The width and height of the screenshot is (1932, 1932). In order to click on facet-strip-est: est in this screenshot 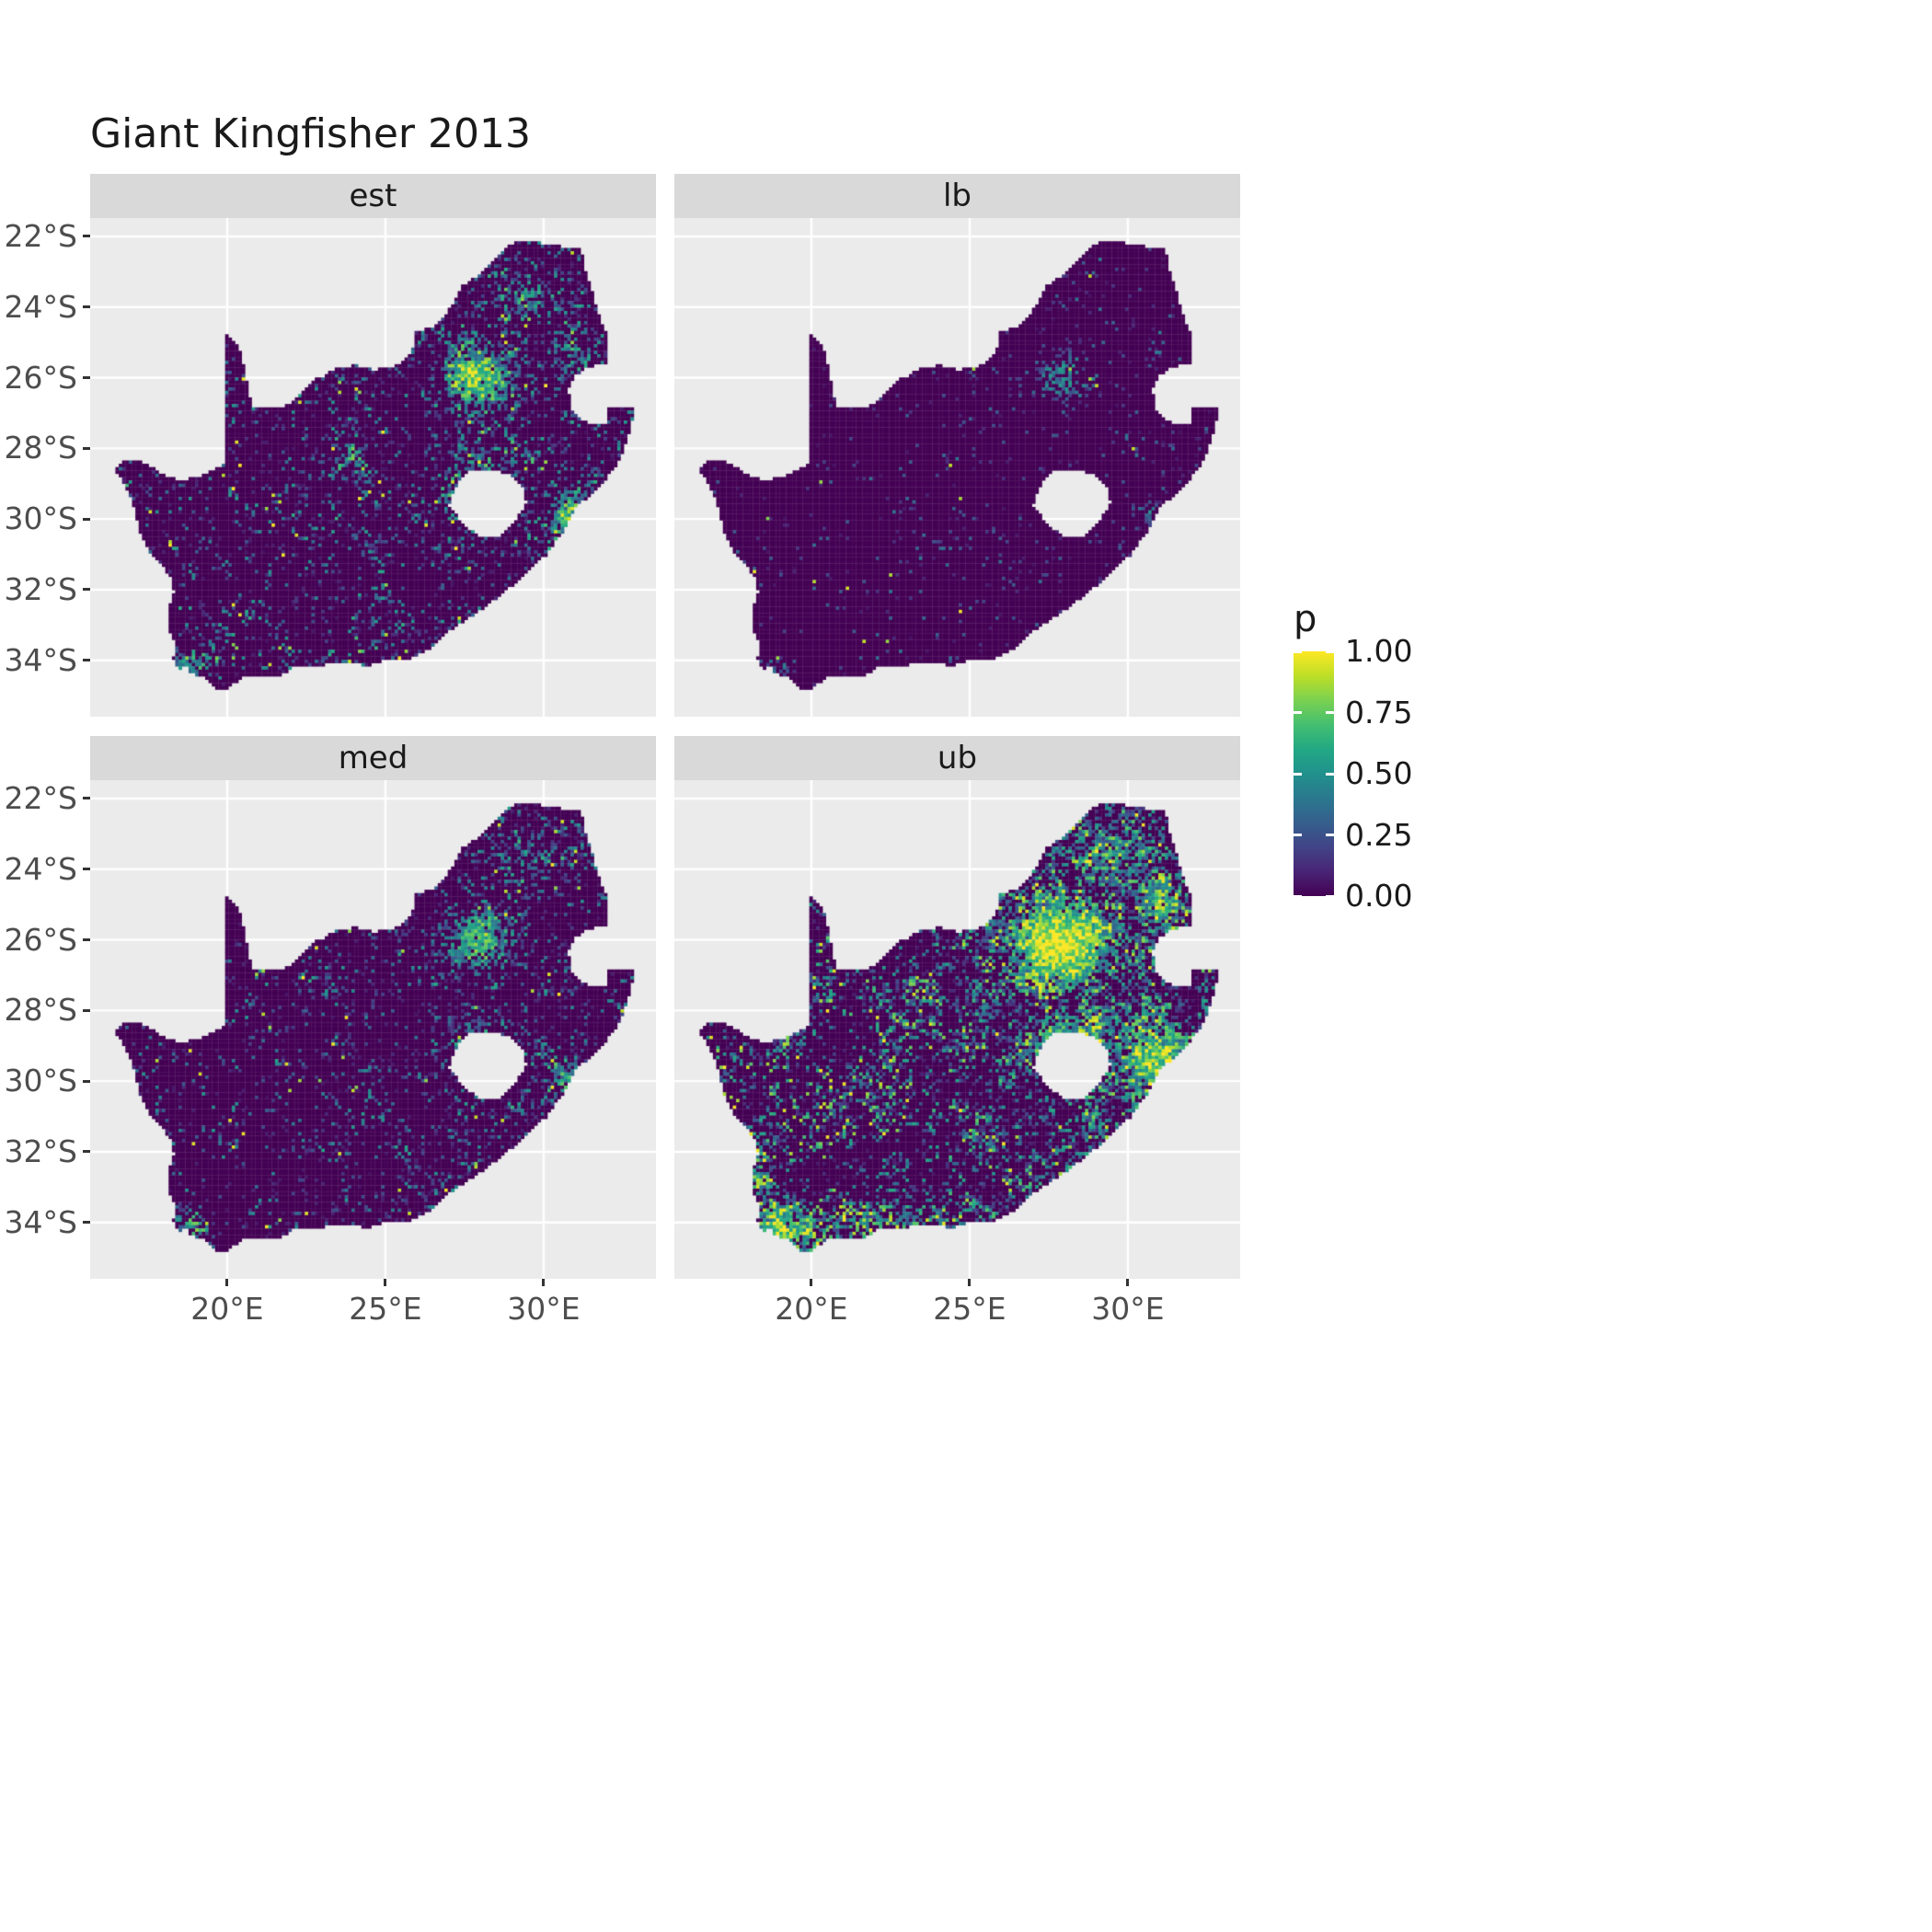, I will do `click(373, 196)`.